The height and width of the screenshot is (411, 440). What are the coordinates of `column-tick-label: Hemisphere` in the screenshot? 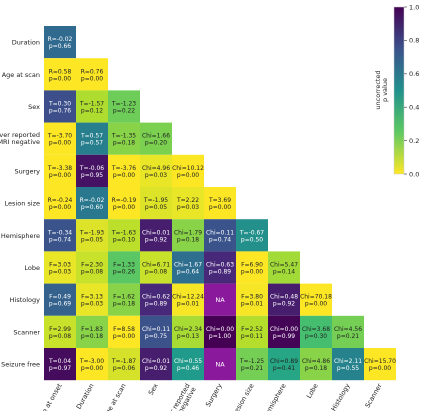 It's located at (274, 396).